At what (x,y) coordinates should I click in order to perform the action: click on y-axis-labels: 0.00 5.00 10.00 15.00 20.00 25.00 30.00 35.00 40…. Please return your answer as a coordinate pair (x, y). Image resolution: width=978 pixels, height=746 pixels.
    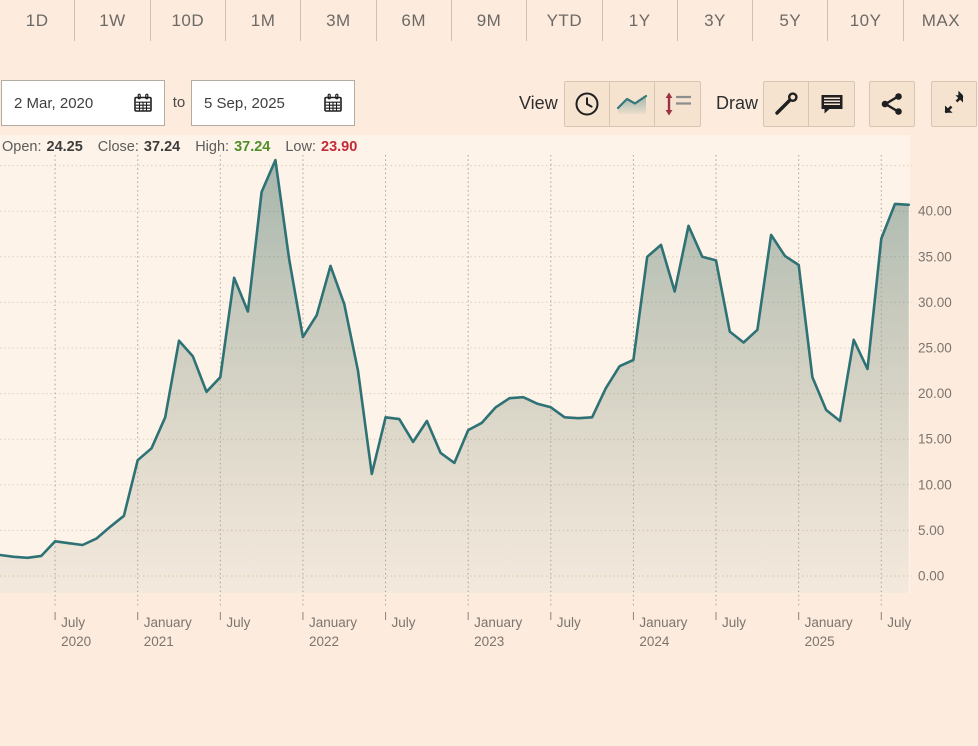
    Looking at the image, I should click on (935, 394).